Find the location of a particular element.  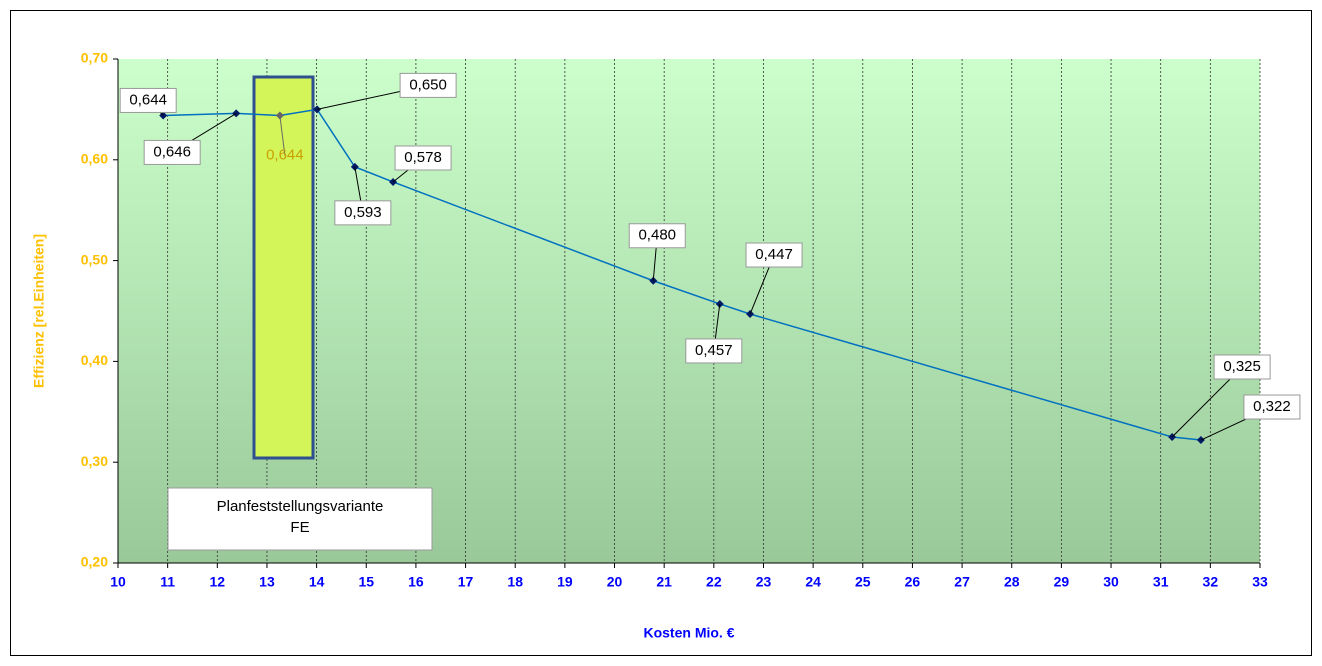

data-label: 0,325 is located at coordinates (1242, 366).